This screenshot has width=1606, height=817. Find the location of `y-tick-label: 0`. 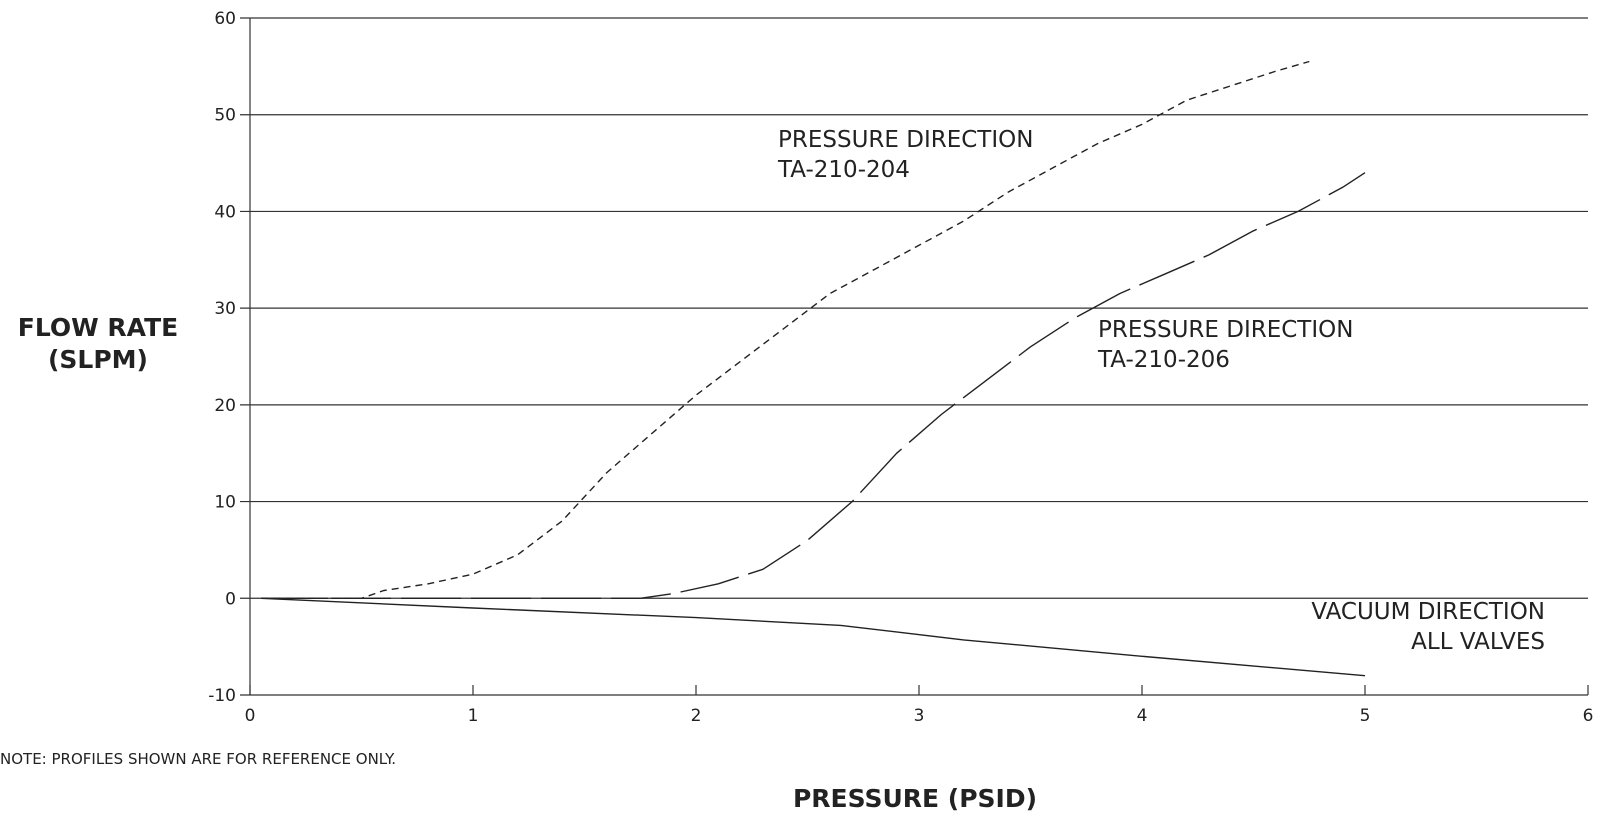

y-tick-label: 0 is located at coordinates (230, 599).